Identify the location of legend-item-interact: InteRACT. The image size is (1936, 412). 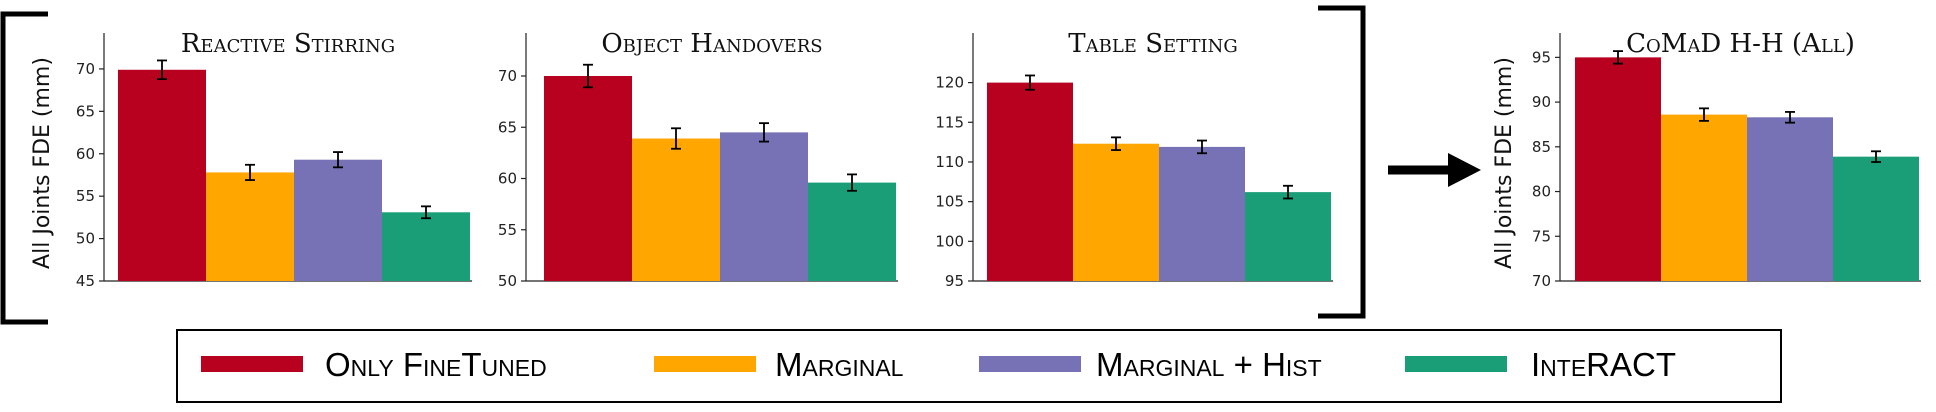
(1540, 364).